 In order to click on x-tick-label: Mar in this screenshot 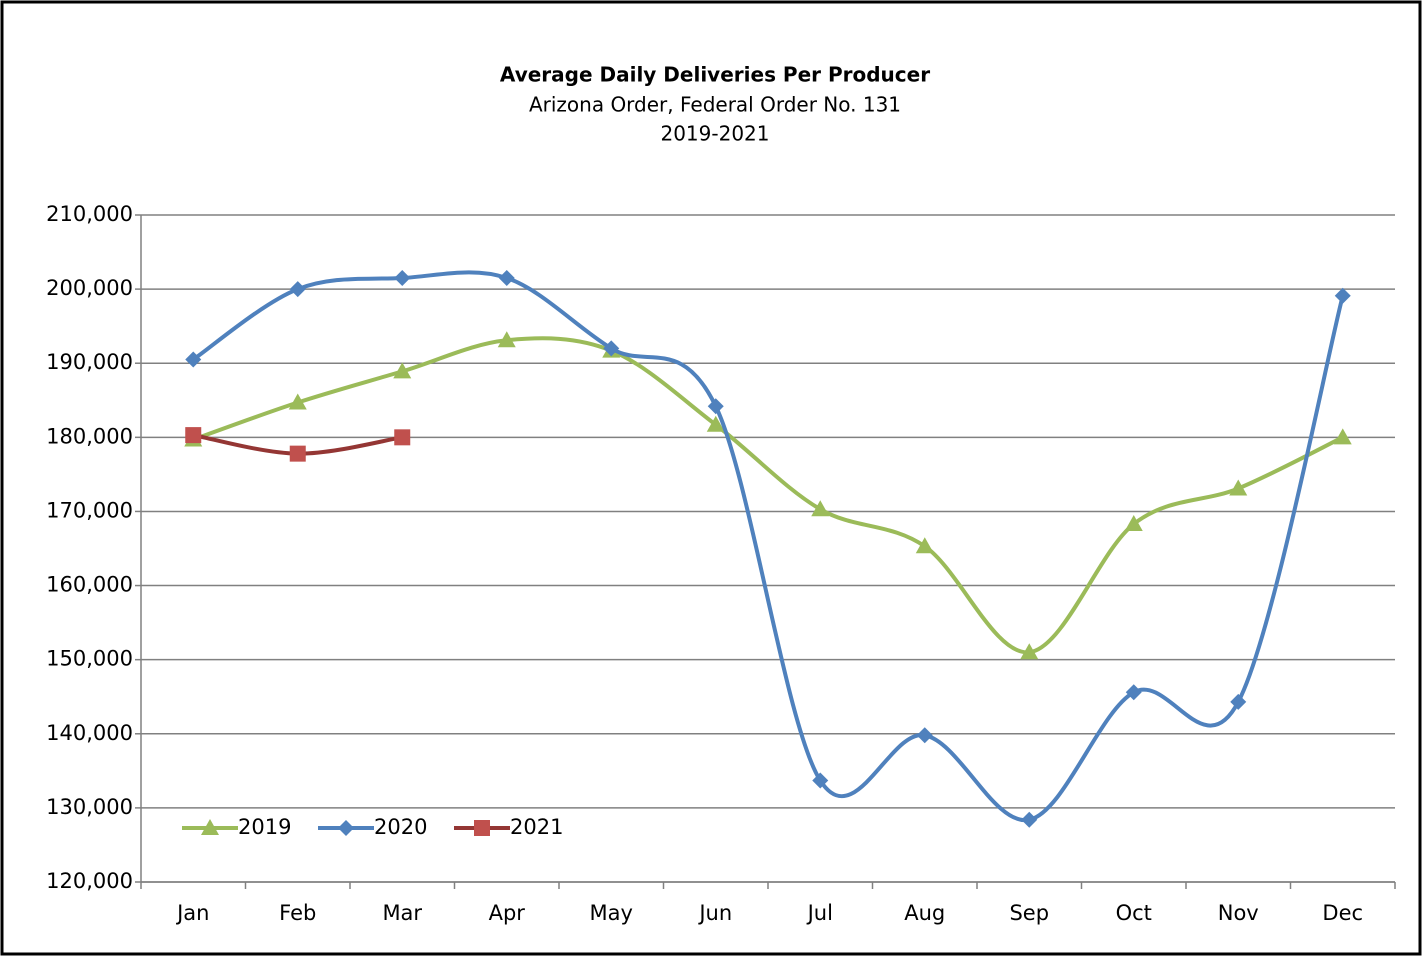, I will do `click(402, 913)`.